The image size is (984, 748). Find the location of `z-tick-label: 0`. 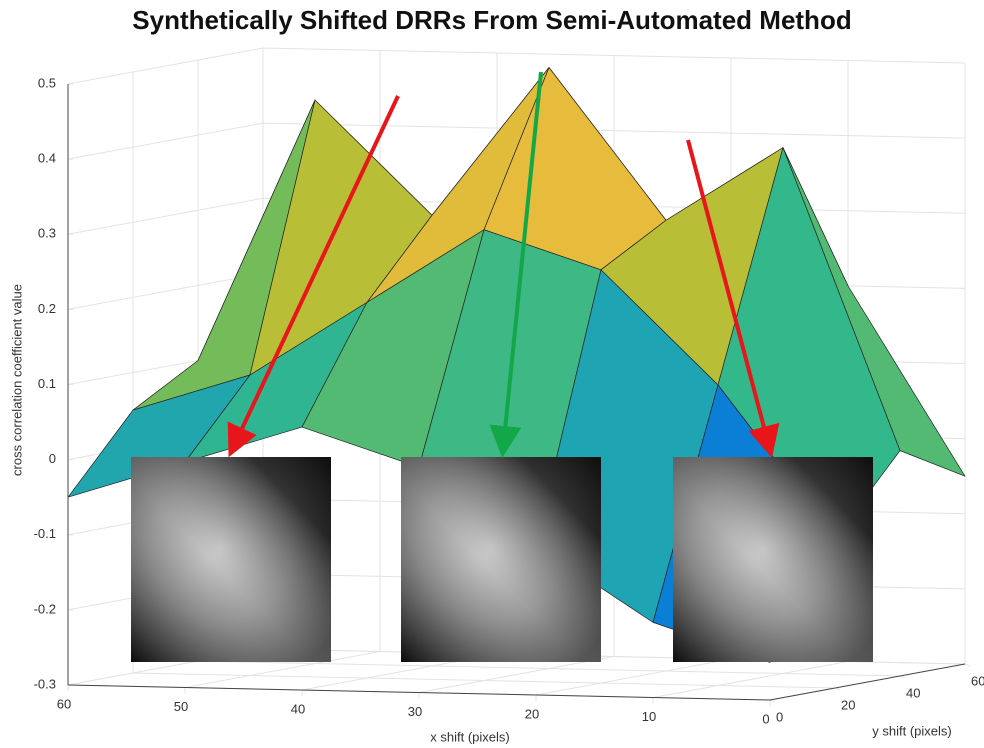

z-tick-label: 0 is located at coordinates (52, 458).